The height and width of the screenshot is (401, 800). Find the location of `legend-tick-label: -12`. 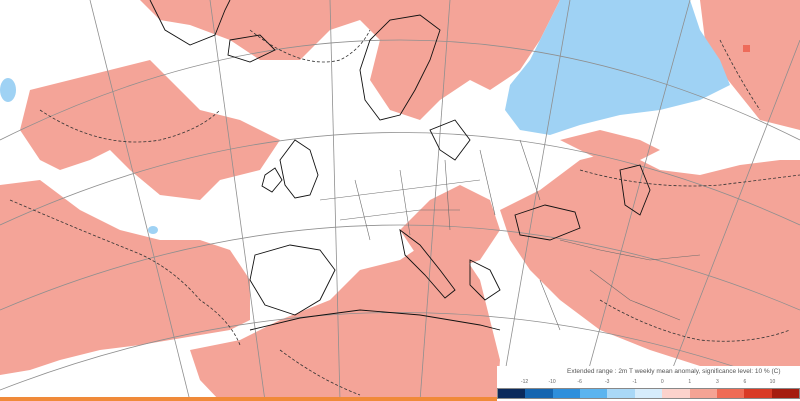

legend-tick-label: -12 is located at coordinates (524, 382).